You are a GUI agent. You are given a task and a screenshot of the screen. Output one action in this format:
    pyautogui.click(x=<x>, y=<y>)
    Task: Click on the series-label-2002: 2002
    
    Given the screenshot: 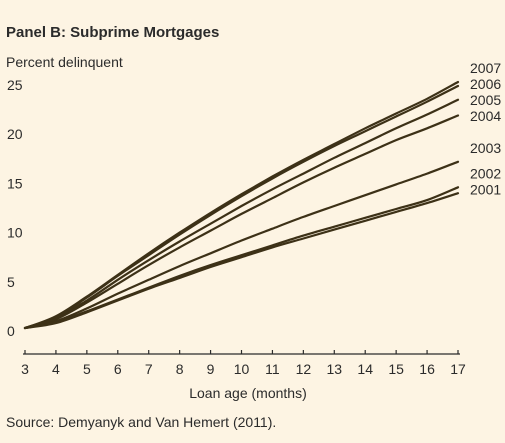 What is the action you would take?
    pyautogui.click(x=485, y=173)
    